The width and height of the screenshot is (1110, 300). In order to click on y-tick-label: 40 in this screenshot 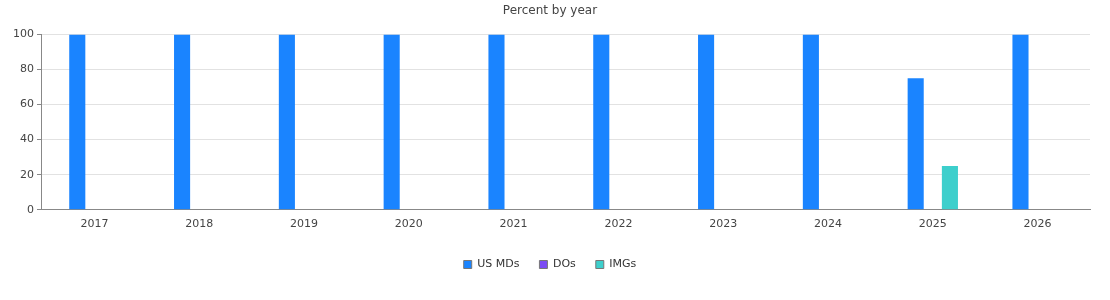, I will do `click(27, 139)`.